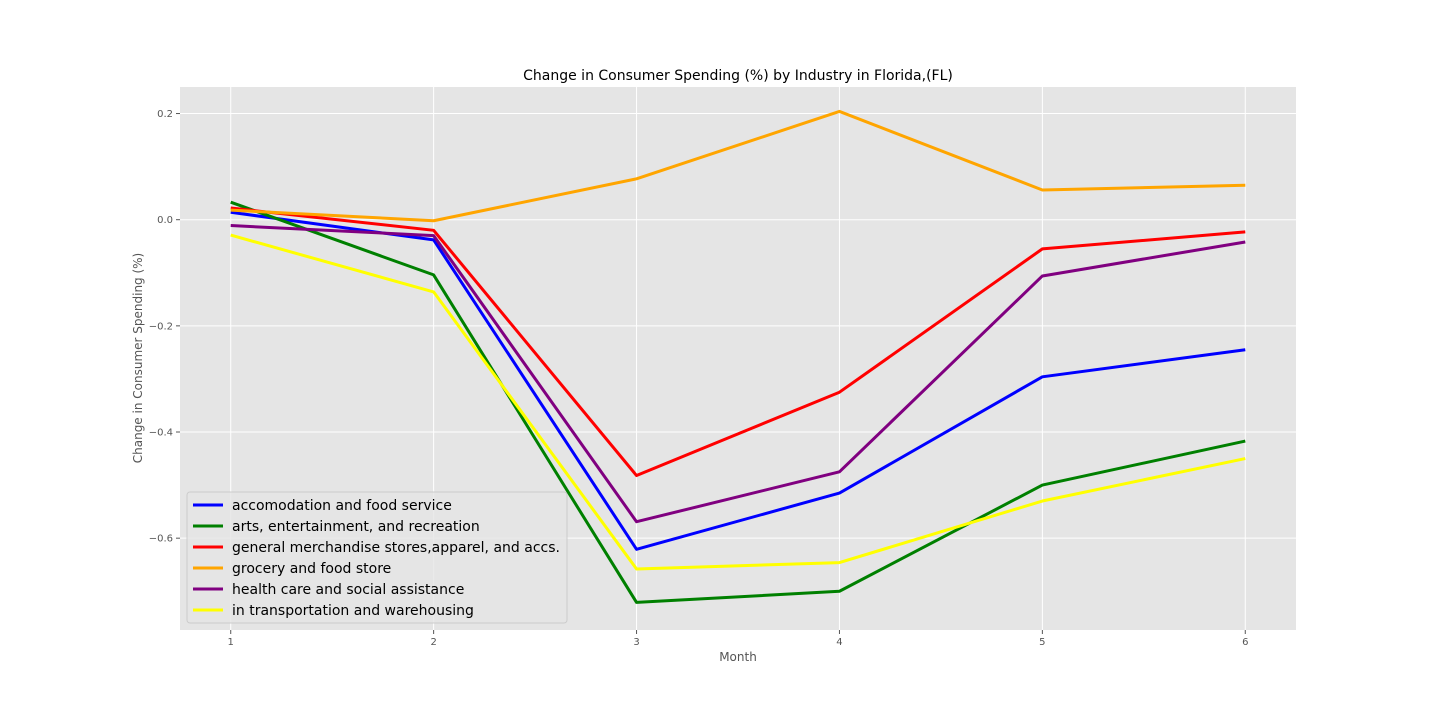  I want to click on legend-box, so click(377, 557).